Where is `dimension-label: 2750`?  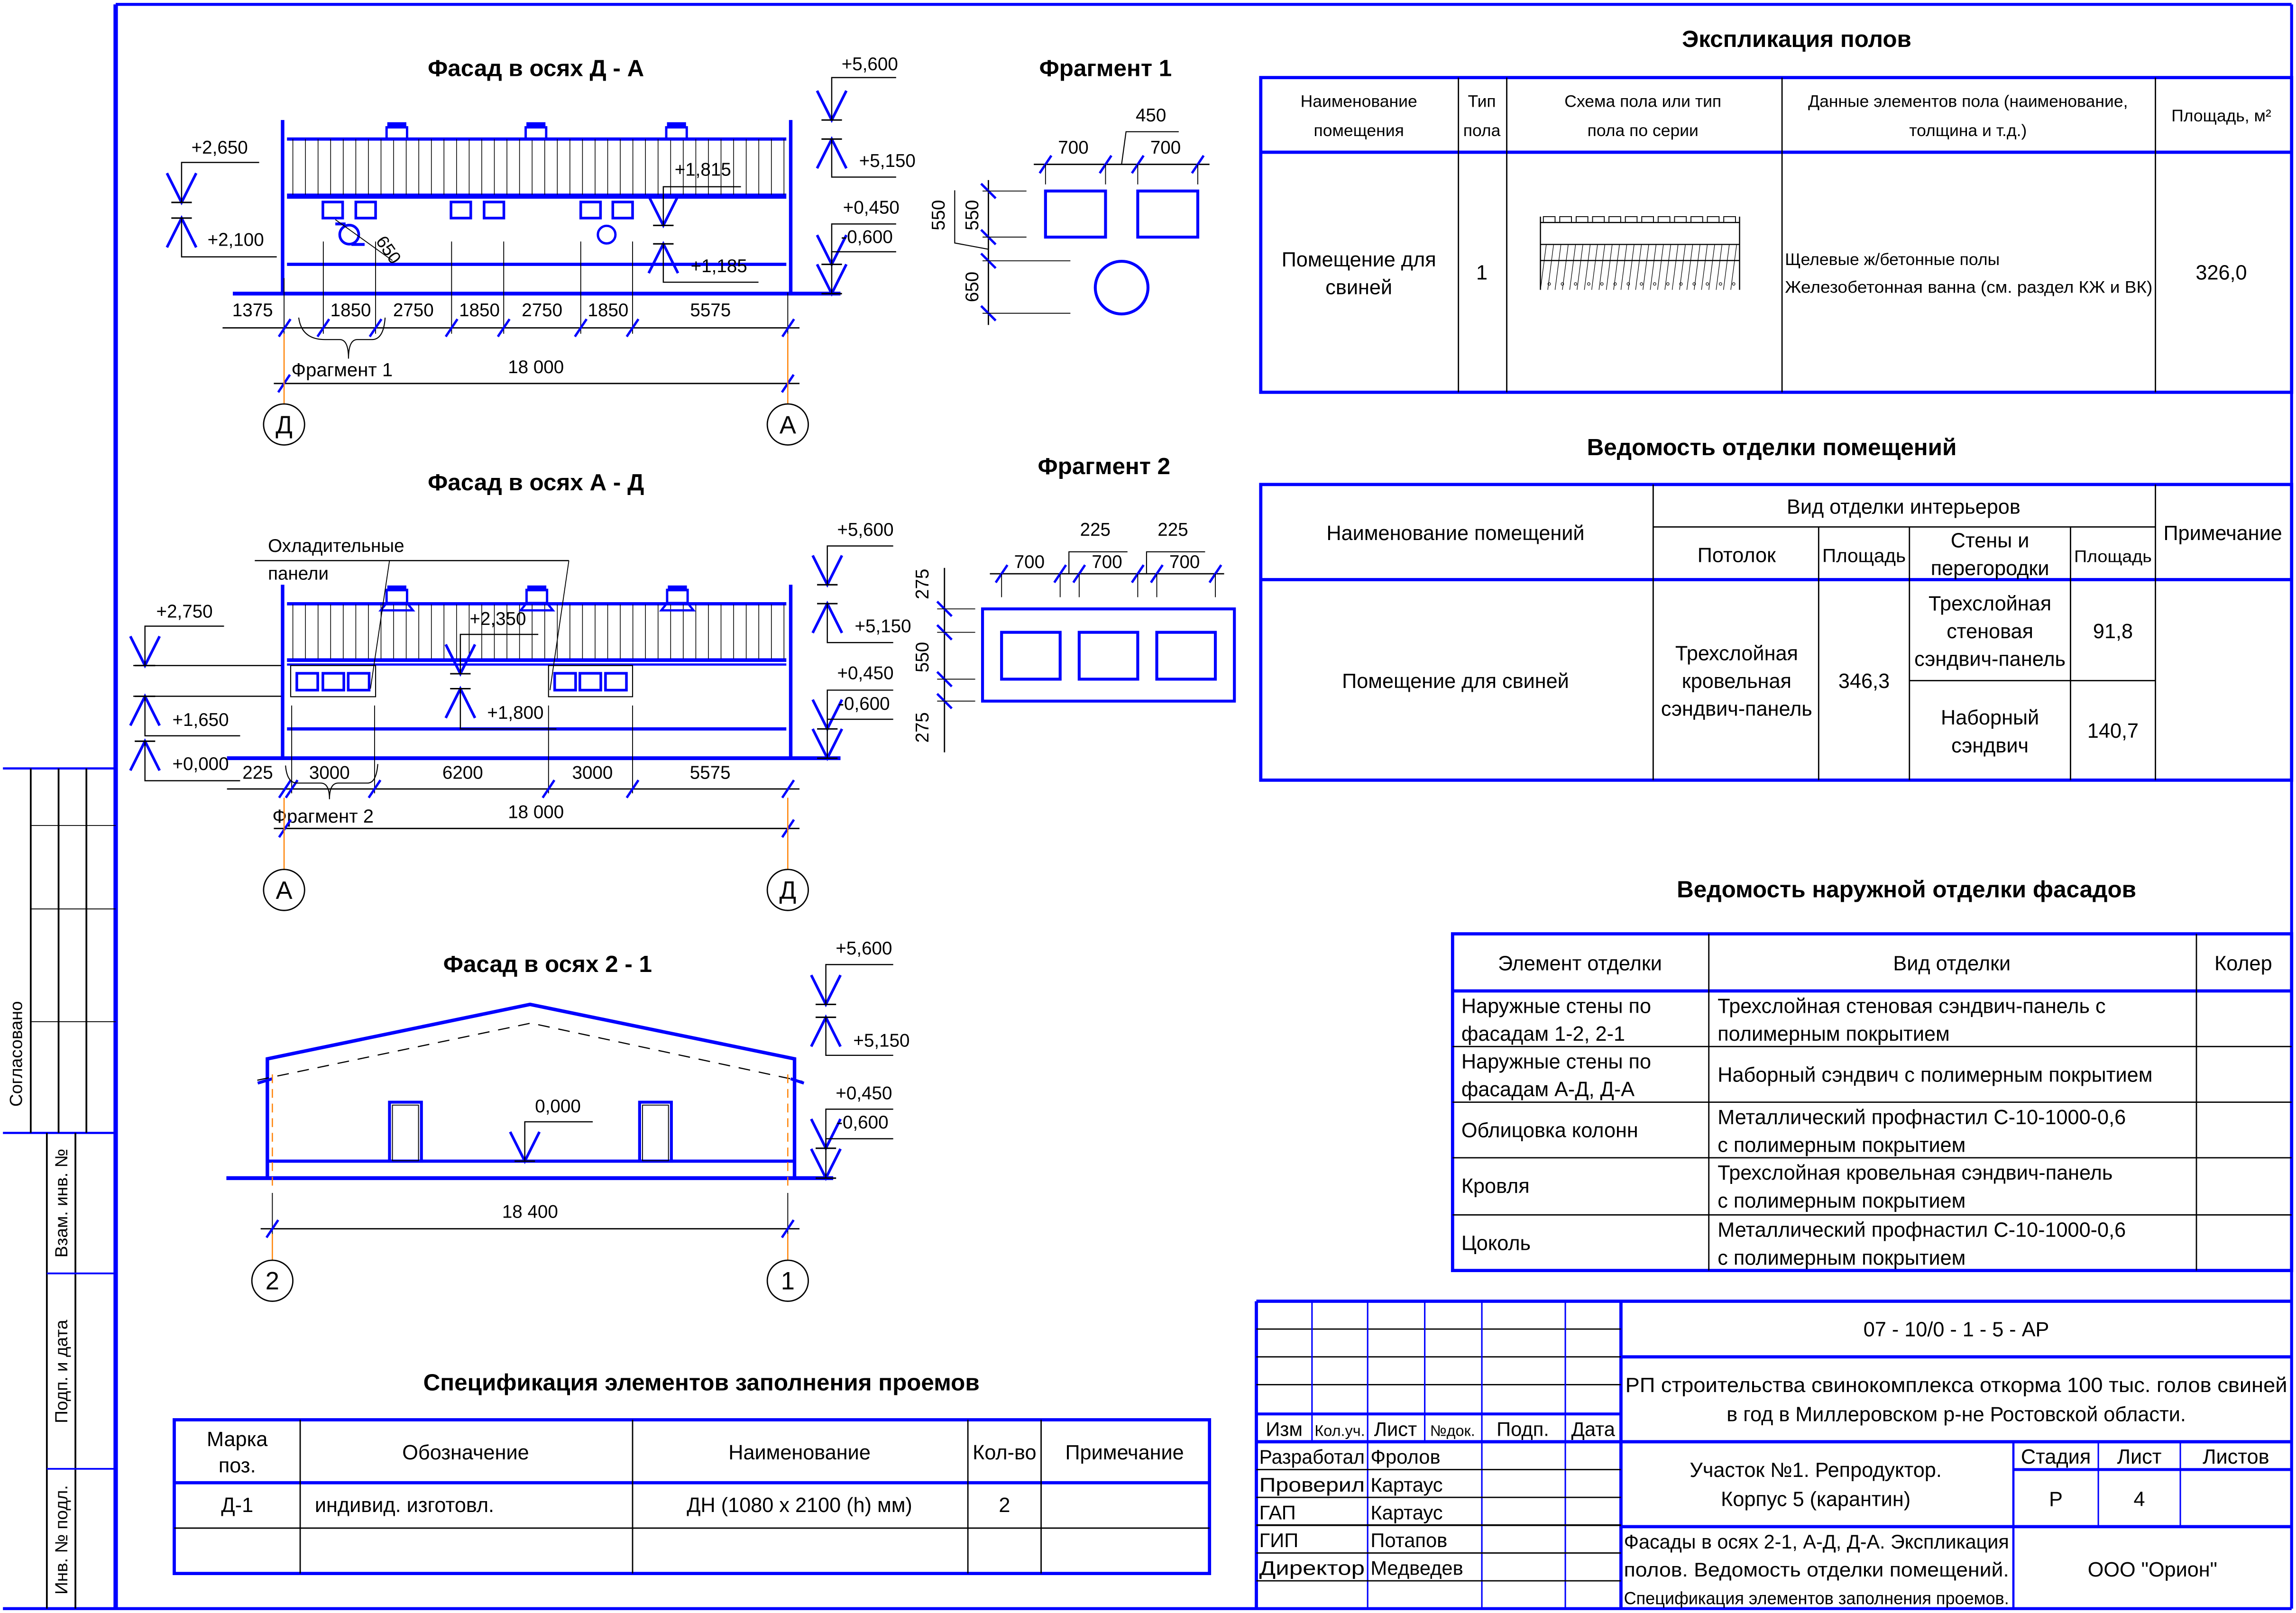
dimension-label: 2750 is located at coordinates (413, 310).